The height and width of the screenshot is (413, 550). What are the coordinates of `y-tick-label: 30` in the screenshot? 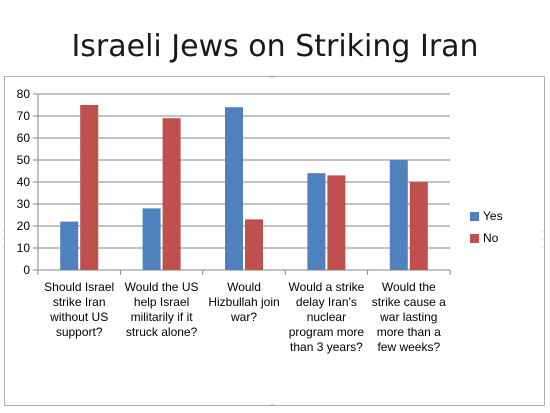 It's located at (24, 204).